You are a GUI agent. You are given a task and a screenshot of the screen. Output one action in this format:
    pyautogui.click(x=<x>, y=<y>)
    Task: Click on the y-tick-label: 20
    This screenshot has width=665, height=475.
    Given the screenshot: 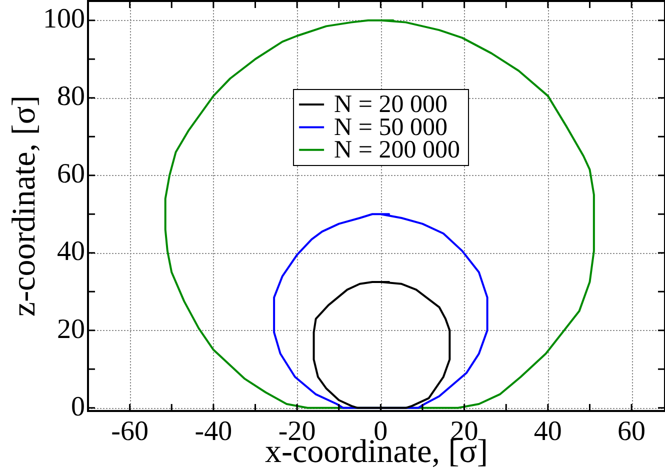 What is the action you would take?
    pyautogui.click(x=71, y=329)
    